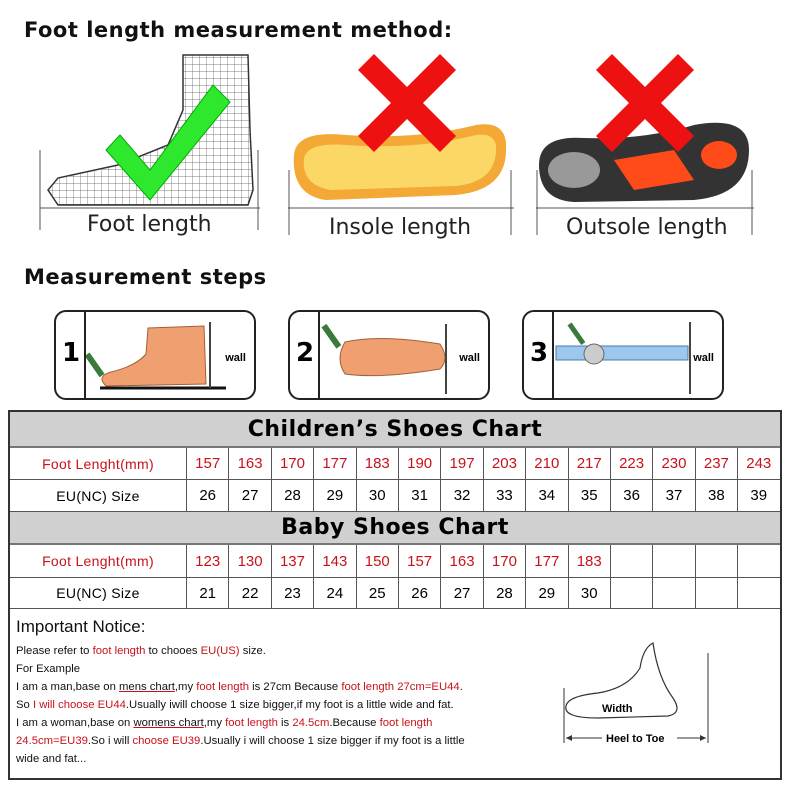  What do you see at coordinates (623, 358) in the screenshot?
I see `ruler-icon` at bounding box center [623, 358].